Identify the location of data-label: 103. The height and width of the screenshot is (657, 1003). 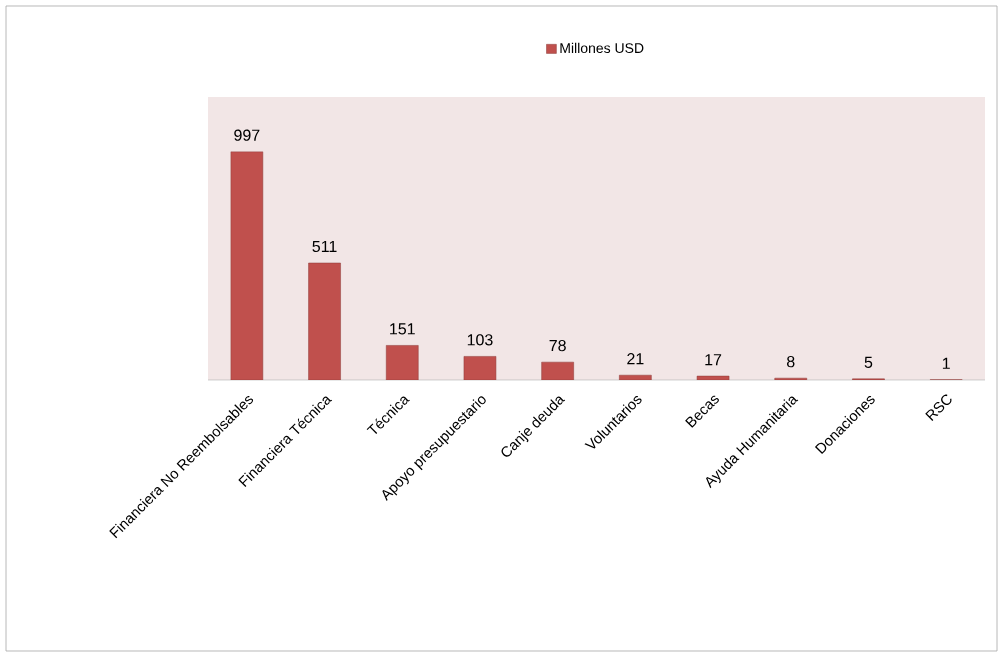
(480, 340).